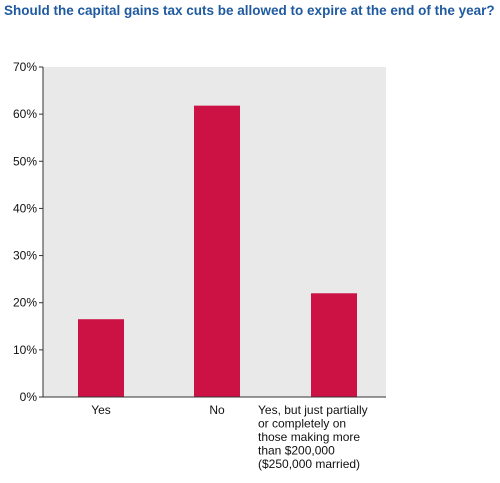 This screenshot has width=500, height=483. I want to click on y-tick-label: 30%, so click(25, 256).